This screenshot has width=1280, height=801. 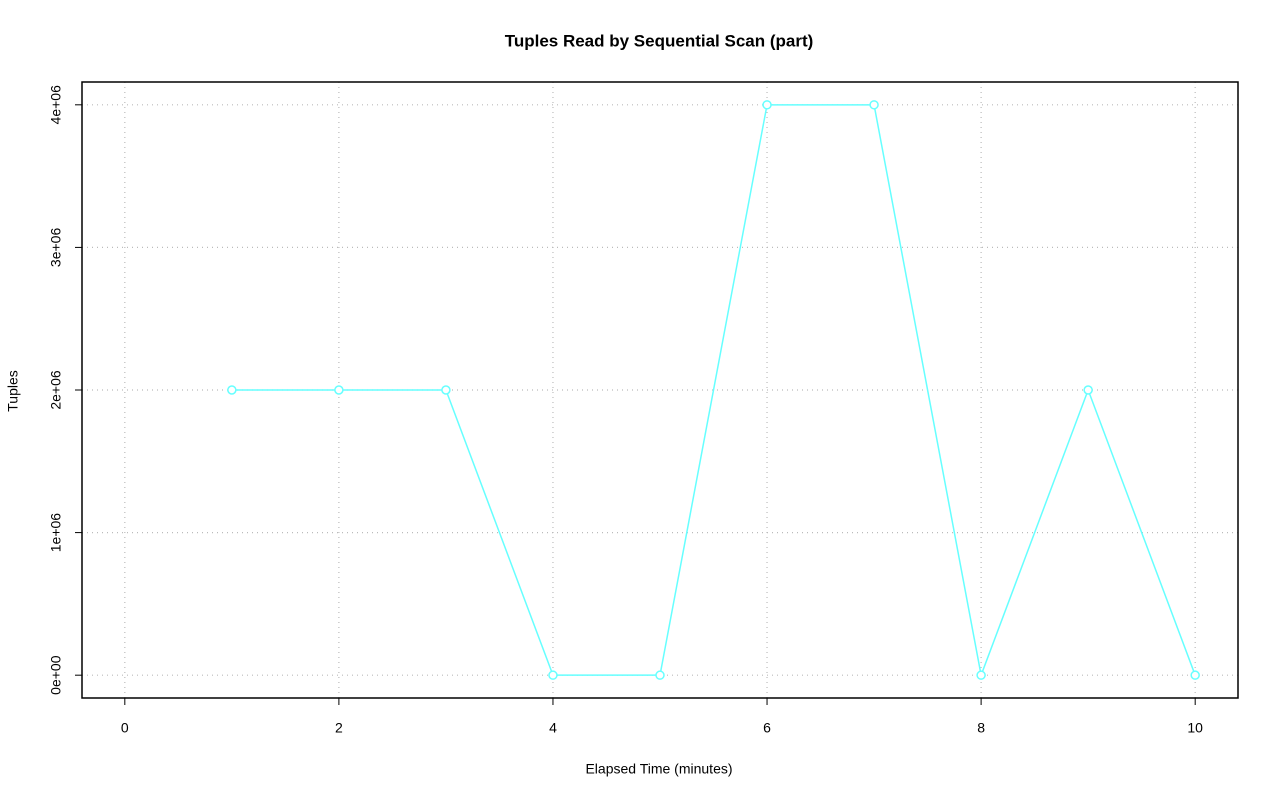 I want to click on x-tick-label: 10, so click(x=1195, y=728).